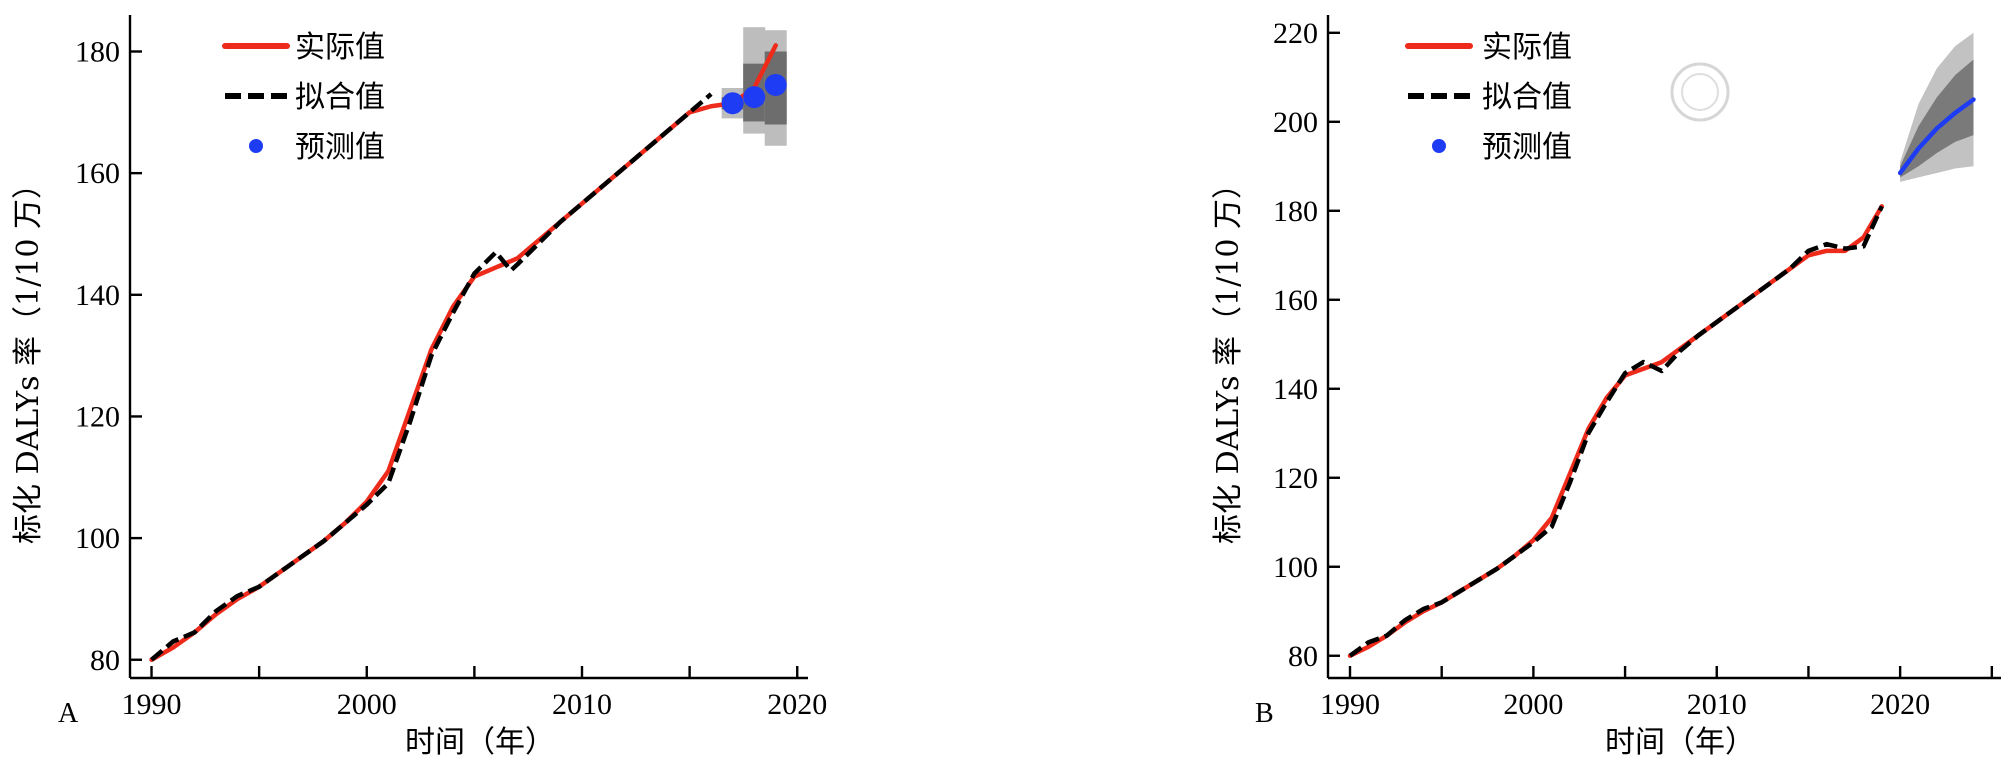 The height and width of the screenshot is (763, 2009). I want to click on forecast-point-2017, so click(732, 103).